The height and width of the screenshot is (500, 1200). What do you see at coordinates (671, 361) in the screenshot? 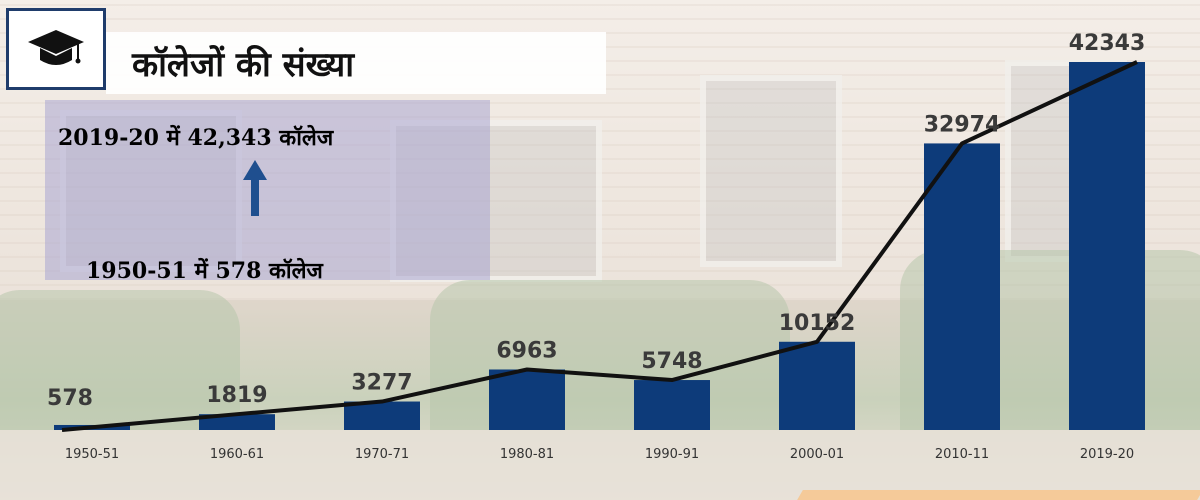
I see `data-label-1990-91: 5748` at bounding box center [671, 361].